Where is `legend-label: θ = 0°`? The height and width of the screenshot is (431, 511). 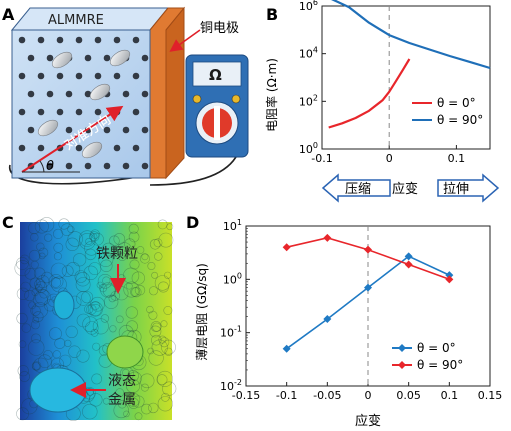 legend-label: θ = 0° is located at coordinates (436, 348).